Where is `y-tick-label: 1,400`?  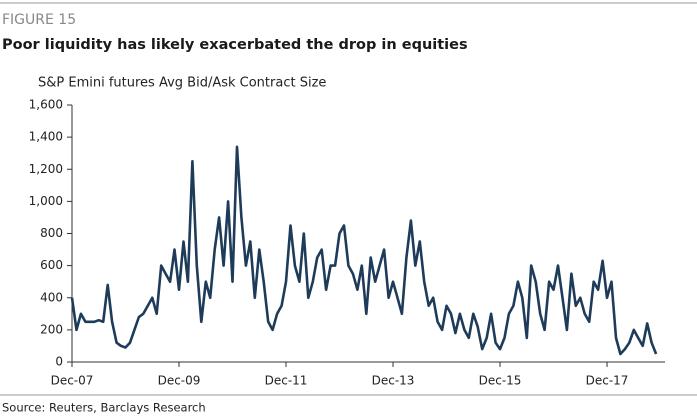
y-tick-label: 1,400 is located at coordinates (46, 137).